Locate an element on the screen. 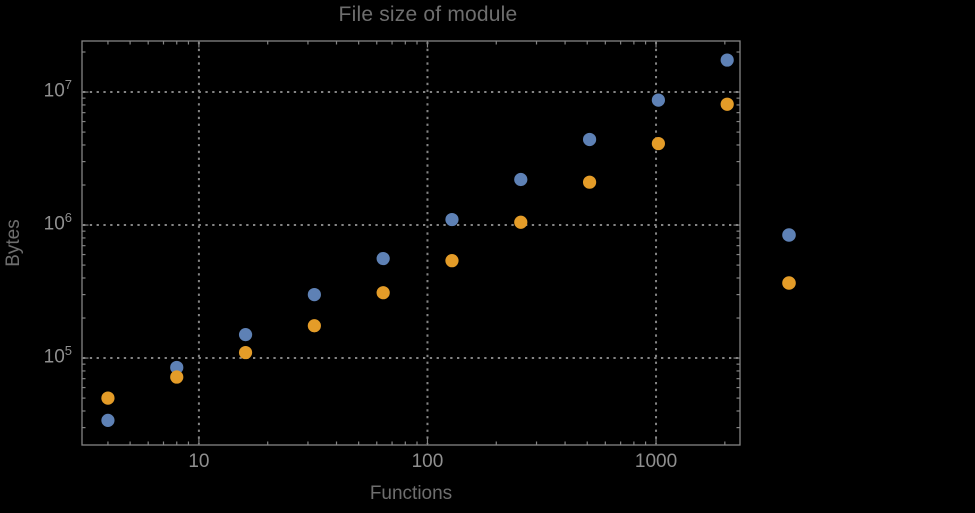  x-tick-label: 100 is located at coordinates (427, 461).